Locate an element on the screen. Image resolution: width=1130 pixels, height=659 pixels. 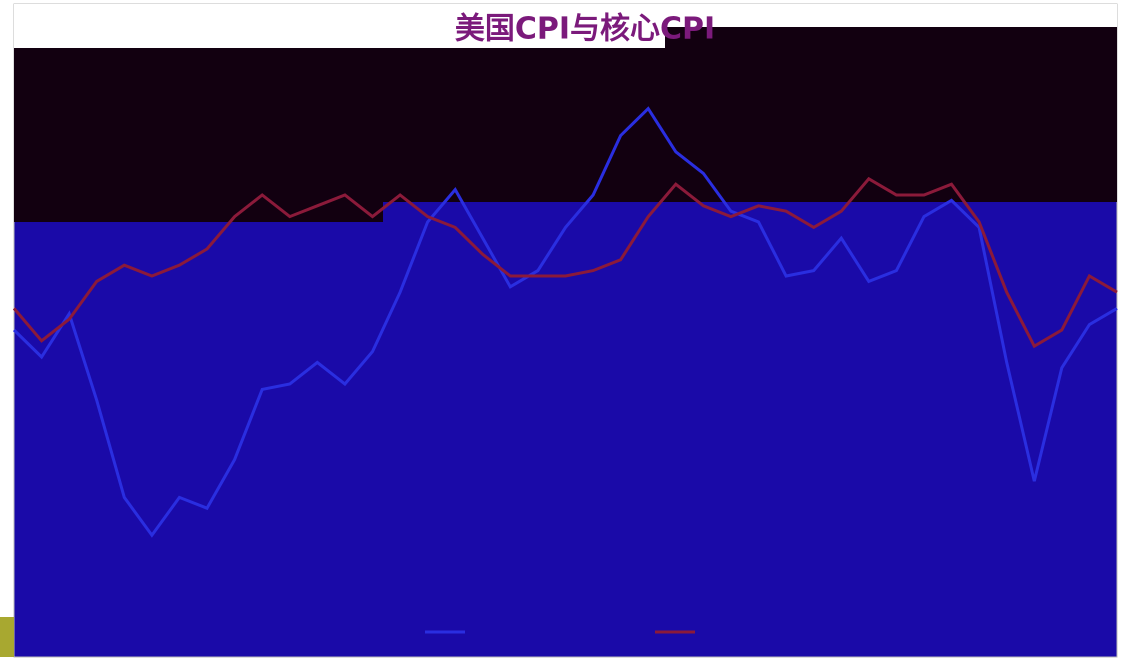
side-tab is located at coordinates (7, 637).